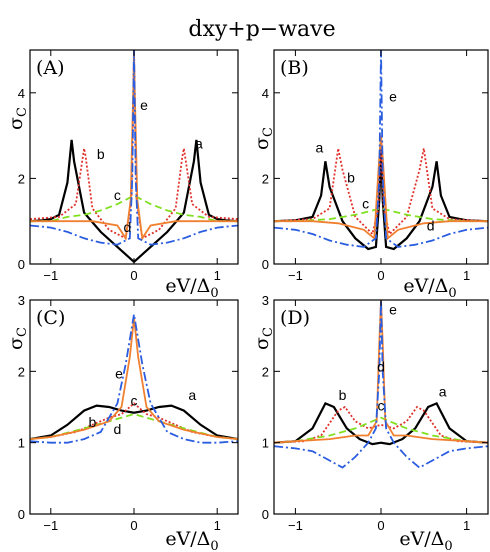  I want to click on panel-label: (B), so click(294, 68).